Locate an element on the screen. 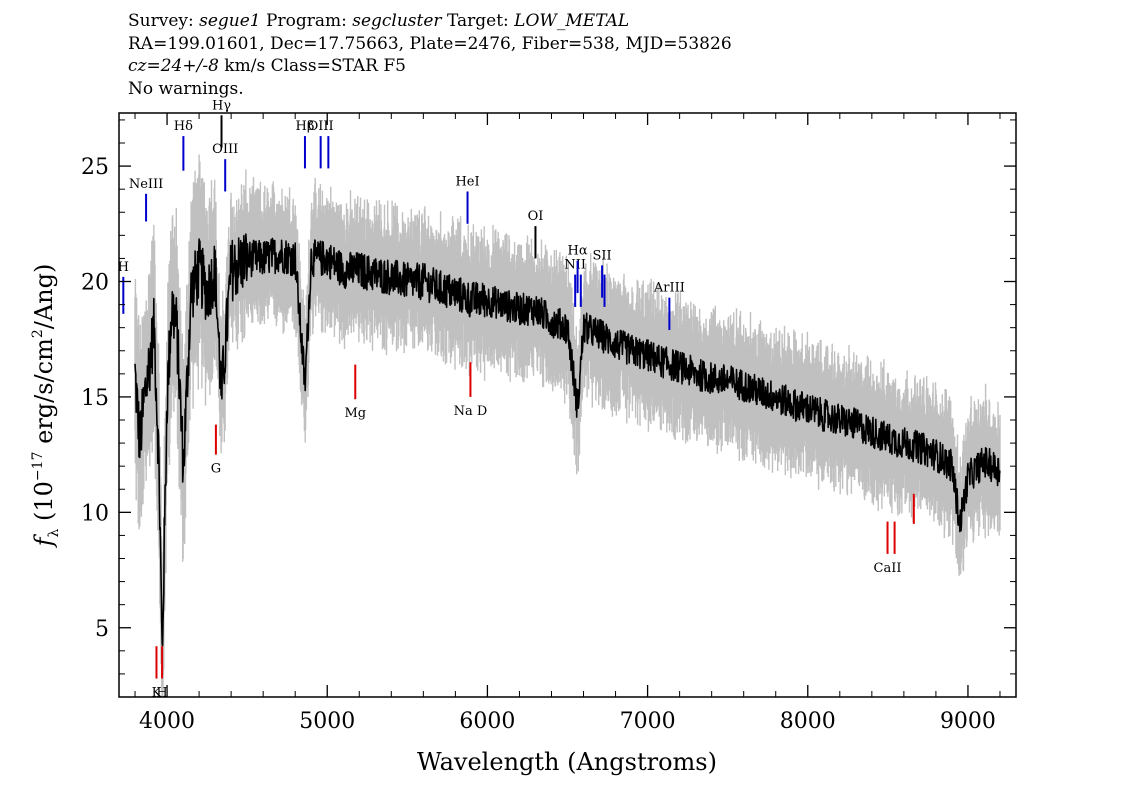 This screenshot has width=1134, height=810. line-marker-label: Na D is located at coordinates (471, 411).